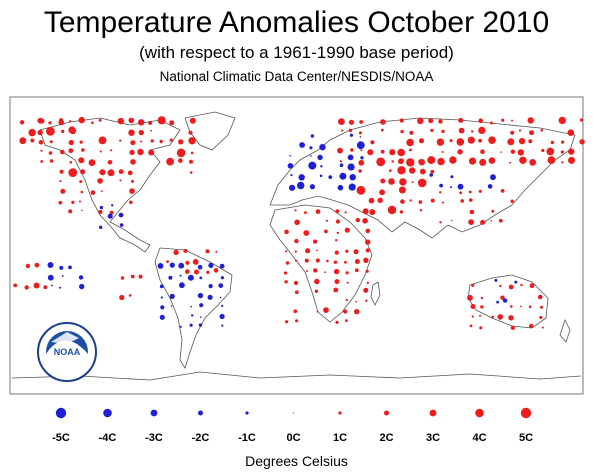 The width and height of the screenshot is (593, 475). Describe the element at coordinates (433, 438) in the screenshot. I see `legend-label: 3C` at that location.